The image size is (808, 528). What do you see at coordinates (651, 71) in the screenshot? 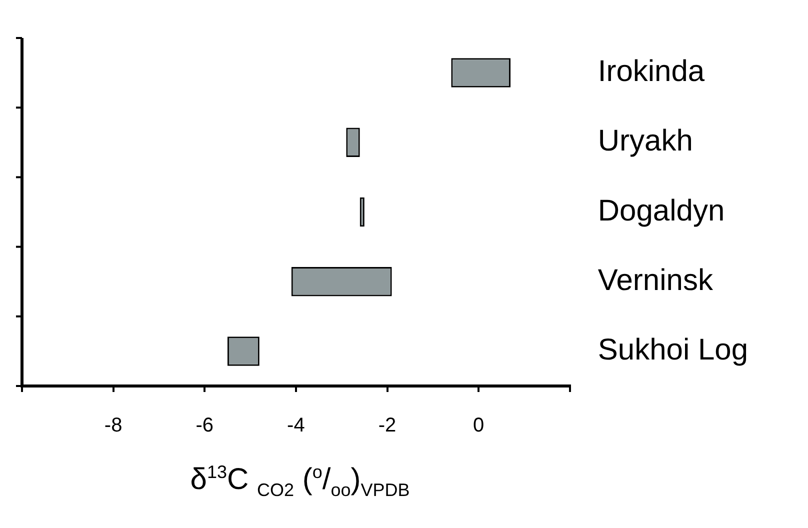
I see `y-tick-label: Irokinda` at bounding box center [651, 71].